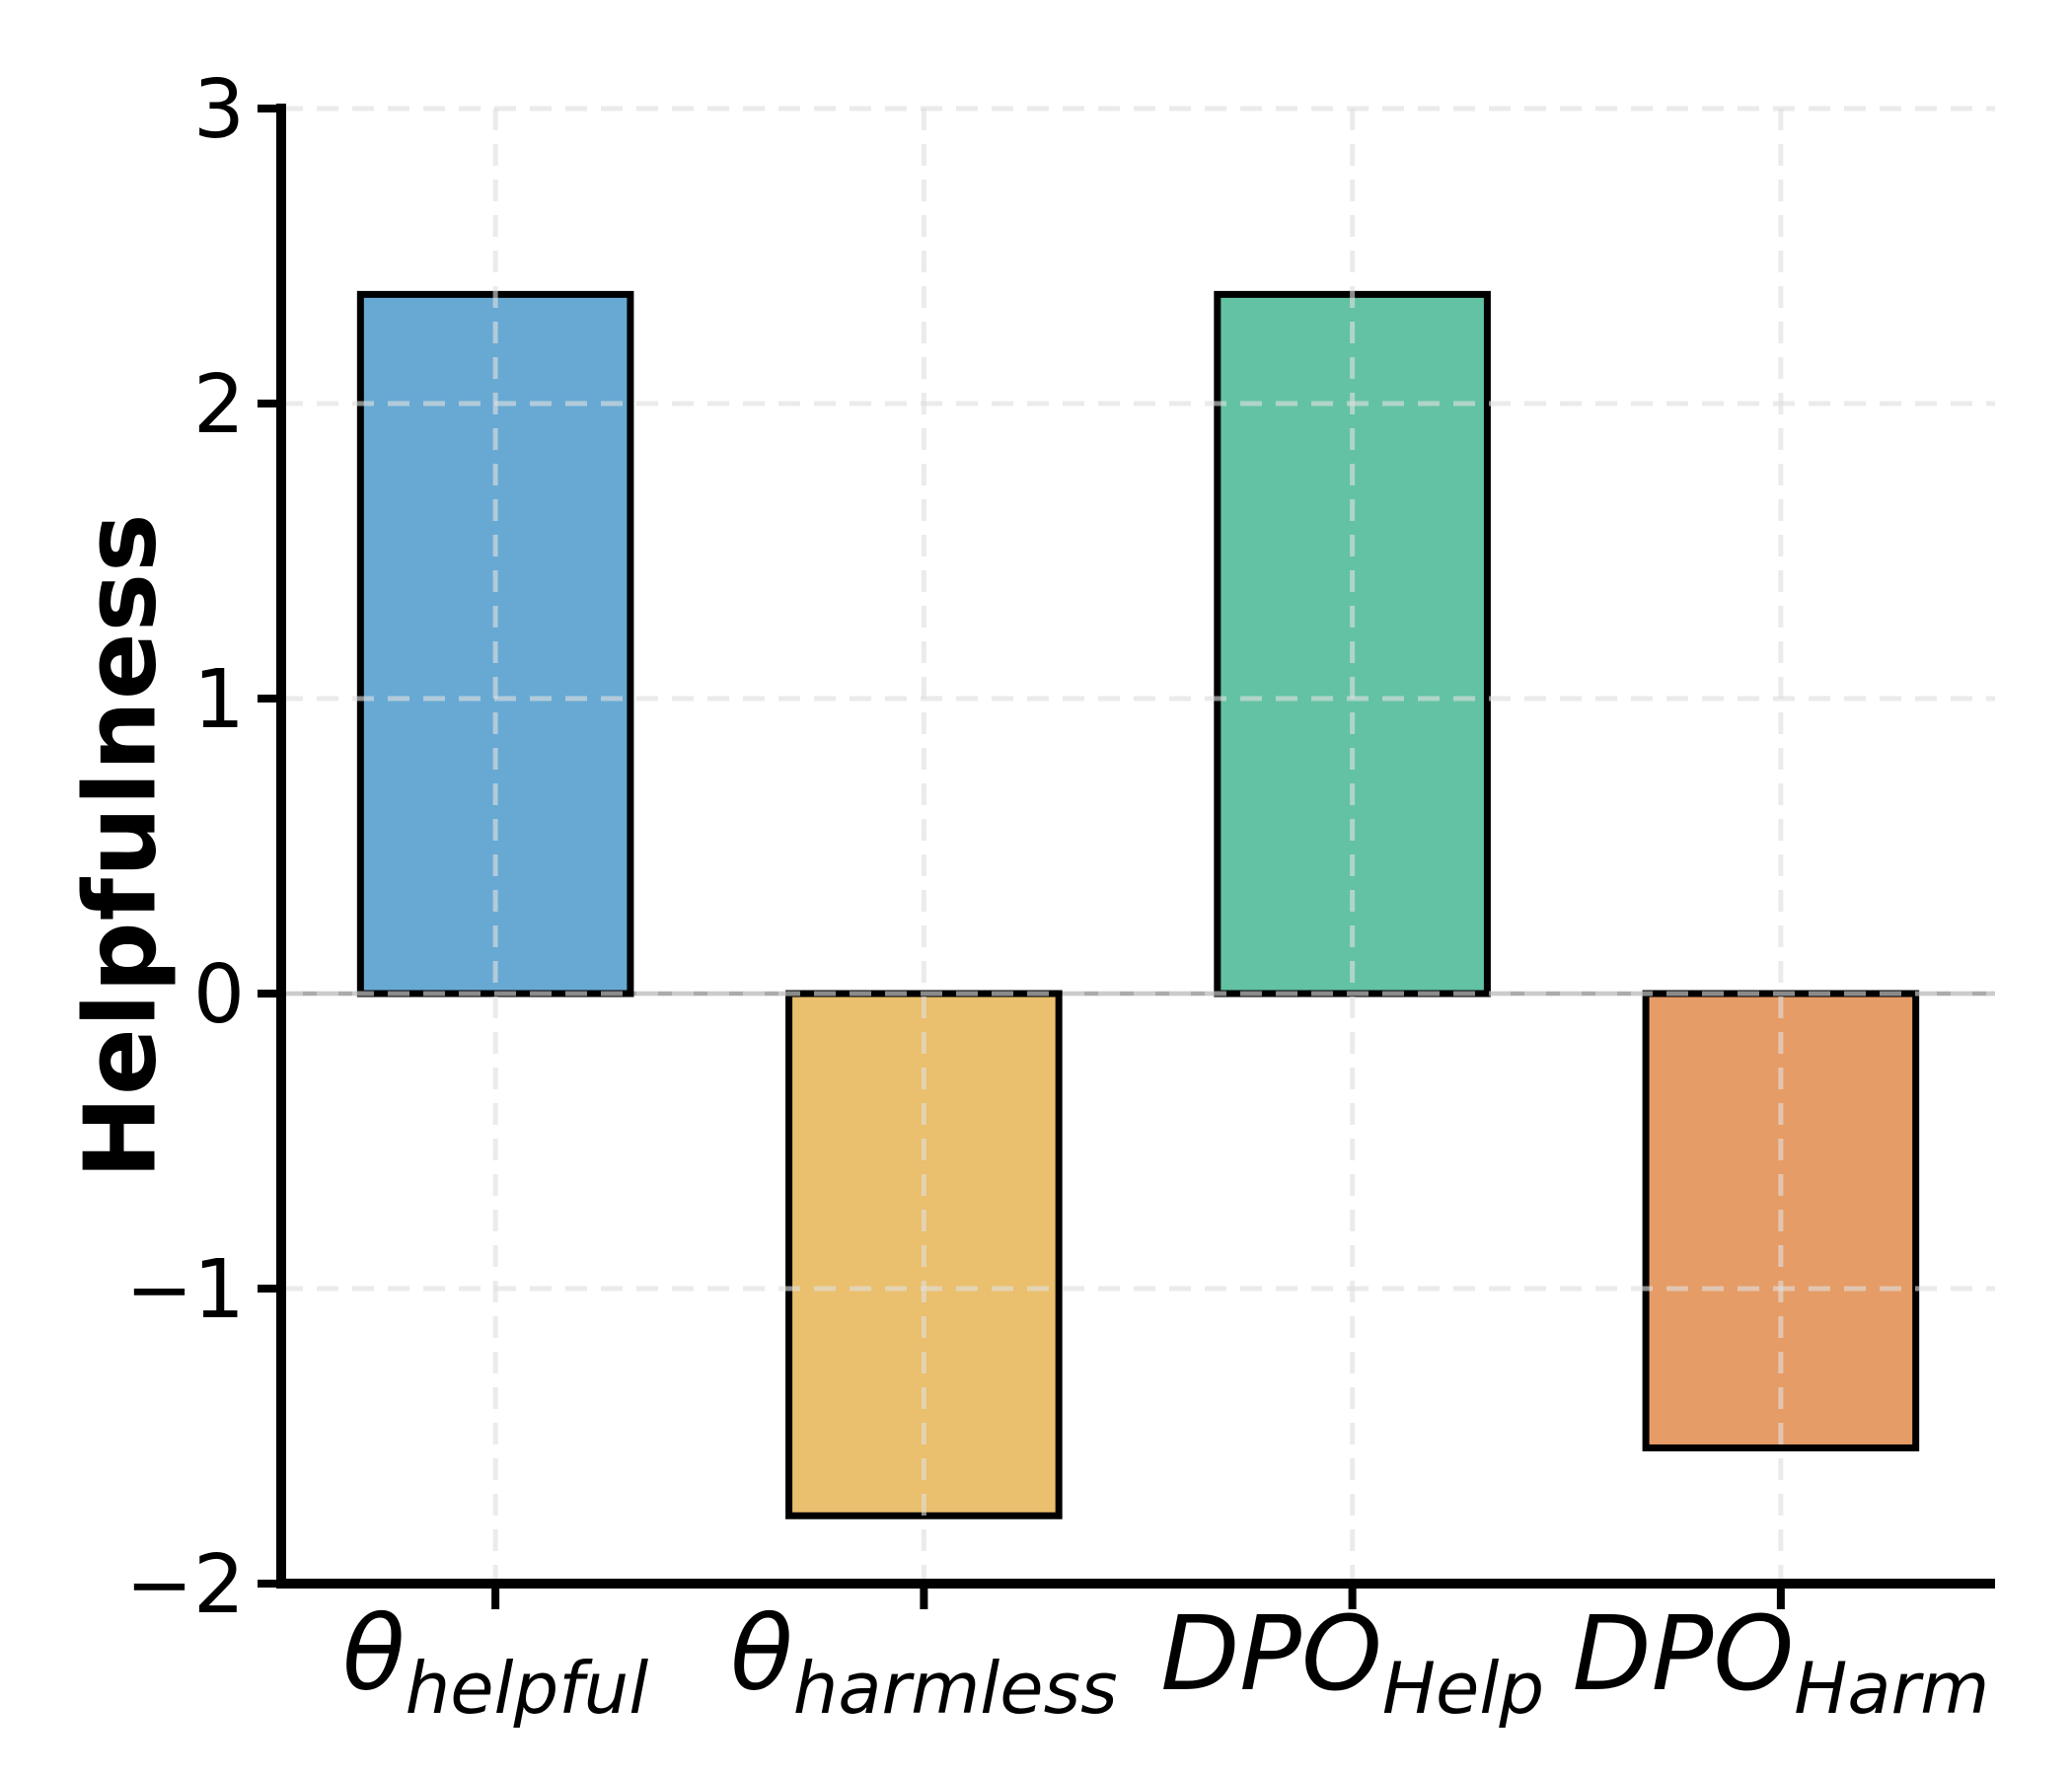  Describe the element at coordinates (219, 995) in the screenshot. I see `y-tick-label-0: 0` at that location.